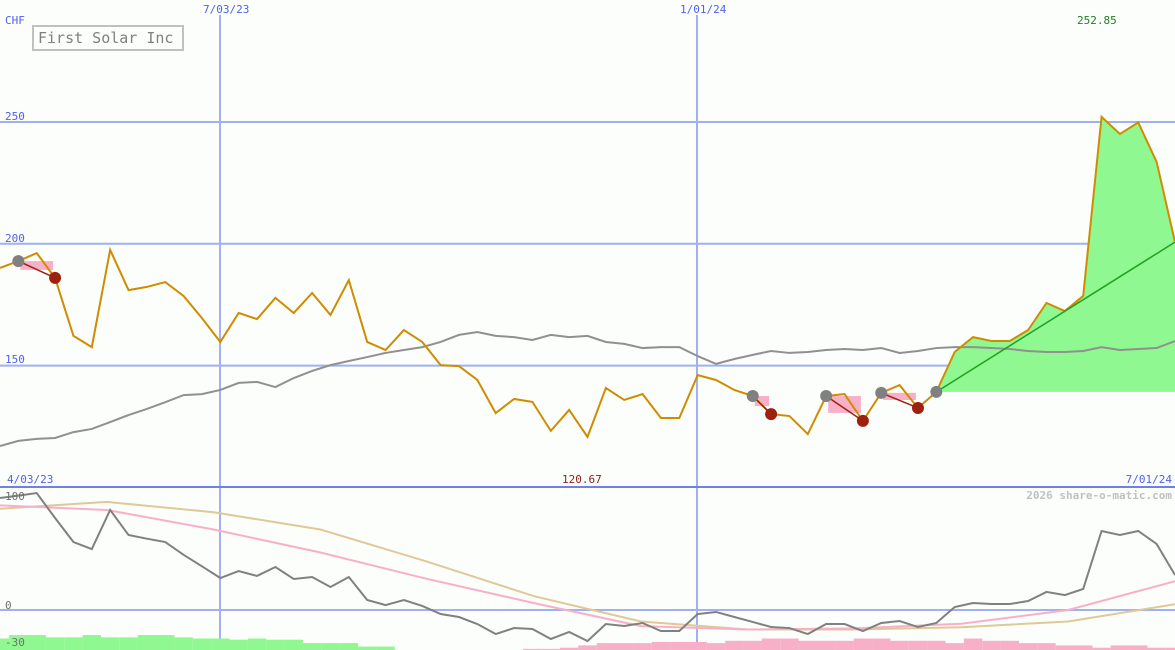  Describe the element at coordinates (1097, 20) in the screenshot. I see `high-label: 252.85` at that location.